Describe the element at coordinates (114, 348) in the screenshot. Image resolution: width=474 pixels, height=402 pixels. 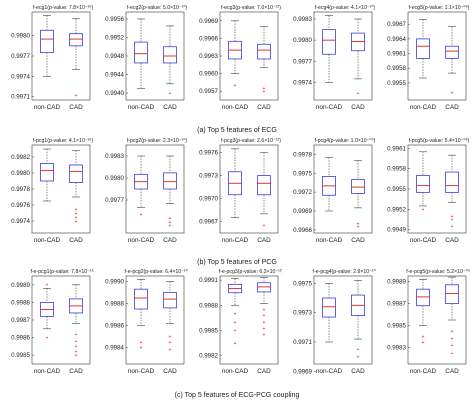
I see `y-tick-label: 0.9984` at that location.